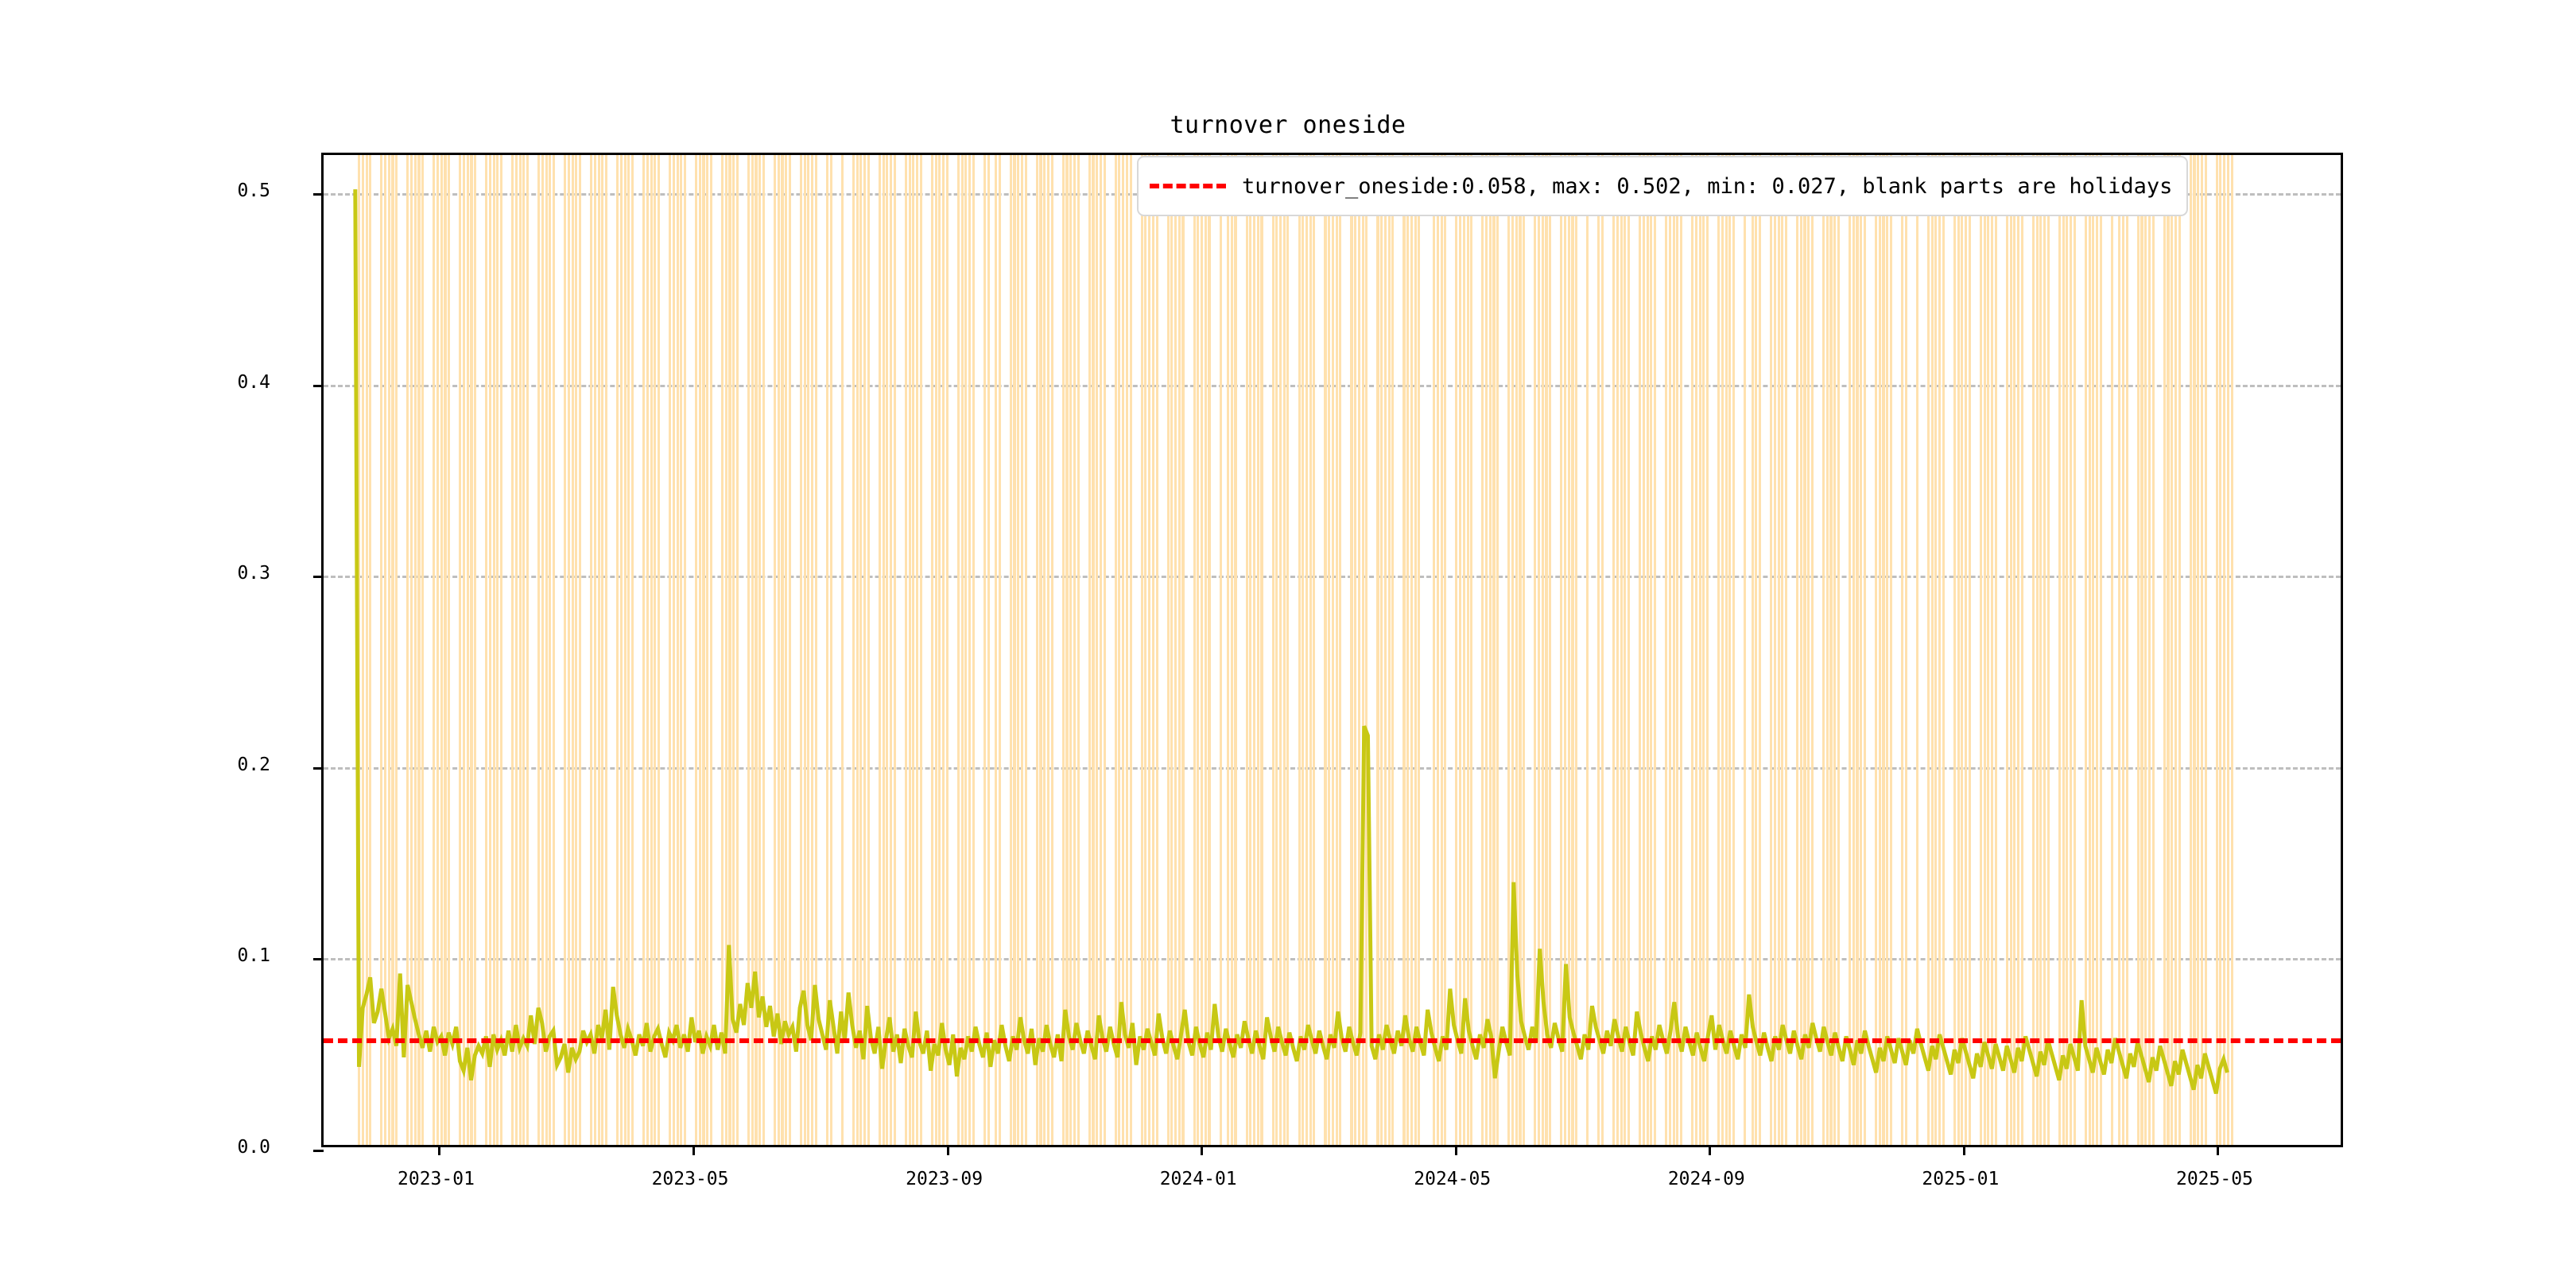 The height and width of the screenshot is (1288, 2576). What do you see at coordinates (253, 191) in the screenshot?
I see `y-tick-label: 0.5` at bounding box center [253, 191].